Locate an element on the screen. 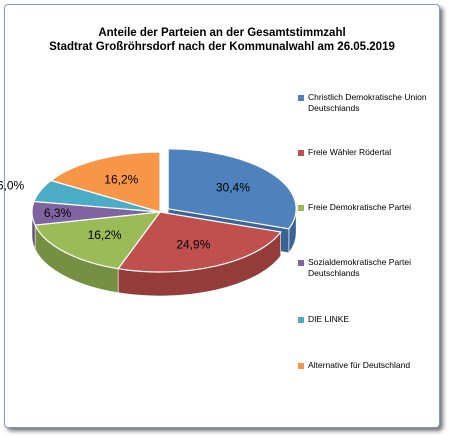 The width and height of the screenshot is (449, 436). pie-data-label: 6,3% is located at coordinates (58, 213).